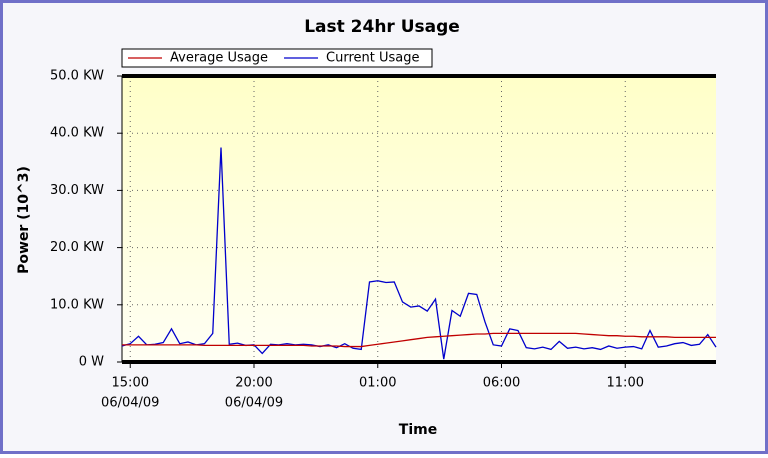 The width and height of the screenshot is (768, 458). What do you see at coordinates (501, 383) in the screenshot?
I see `x-tick-label: 06:00` at bounding box center [501, 383].